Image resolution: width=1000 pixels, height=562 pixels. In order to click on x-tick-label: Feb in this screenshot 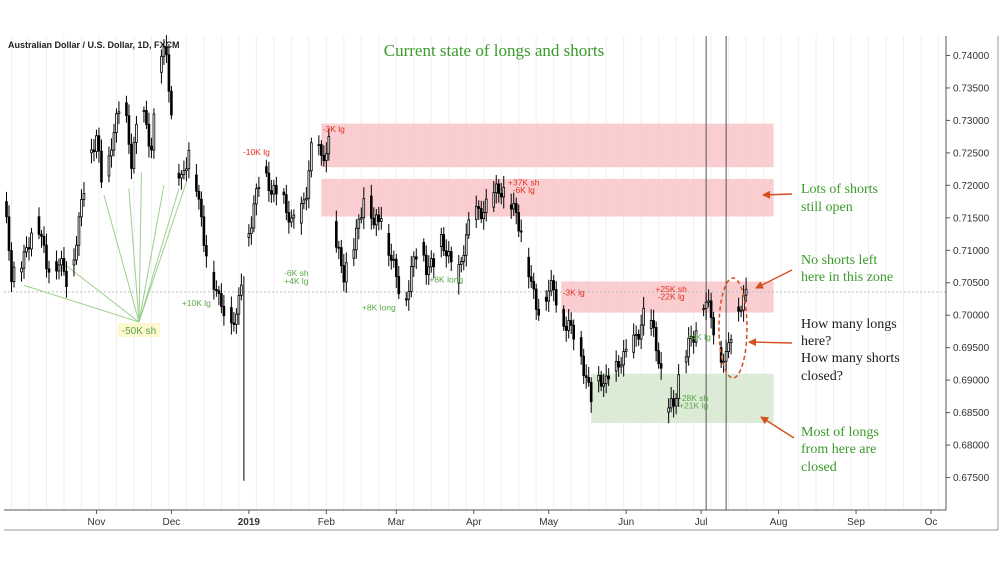, I will do `click(327, 522)`.